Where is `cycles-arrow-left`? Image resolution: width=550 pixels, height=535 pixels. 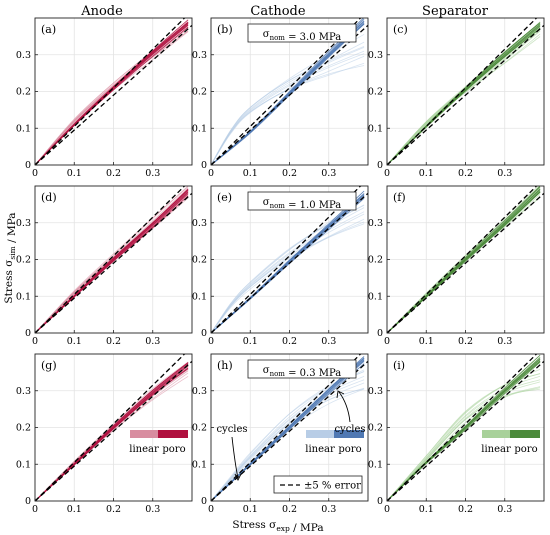 cycles-arrow-left is located at coordinates (235, 457).